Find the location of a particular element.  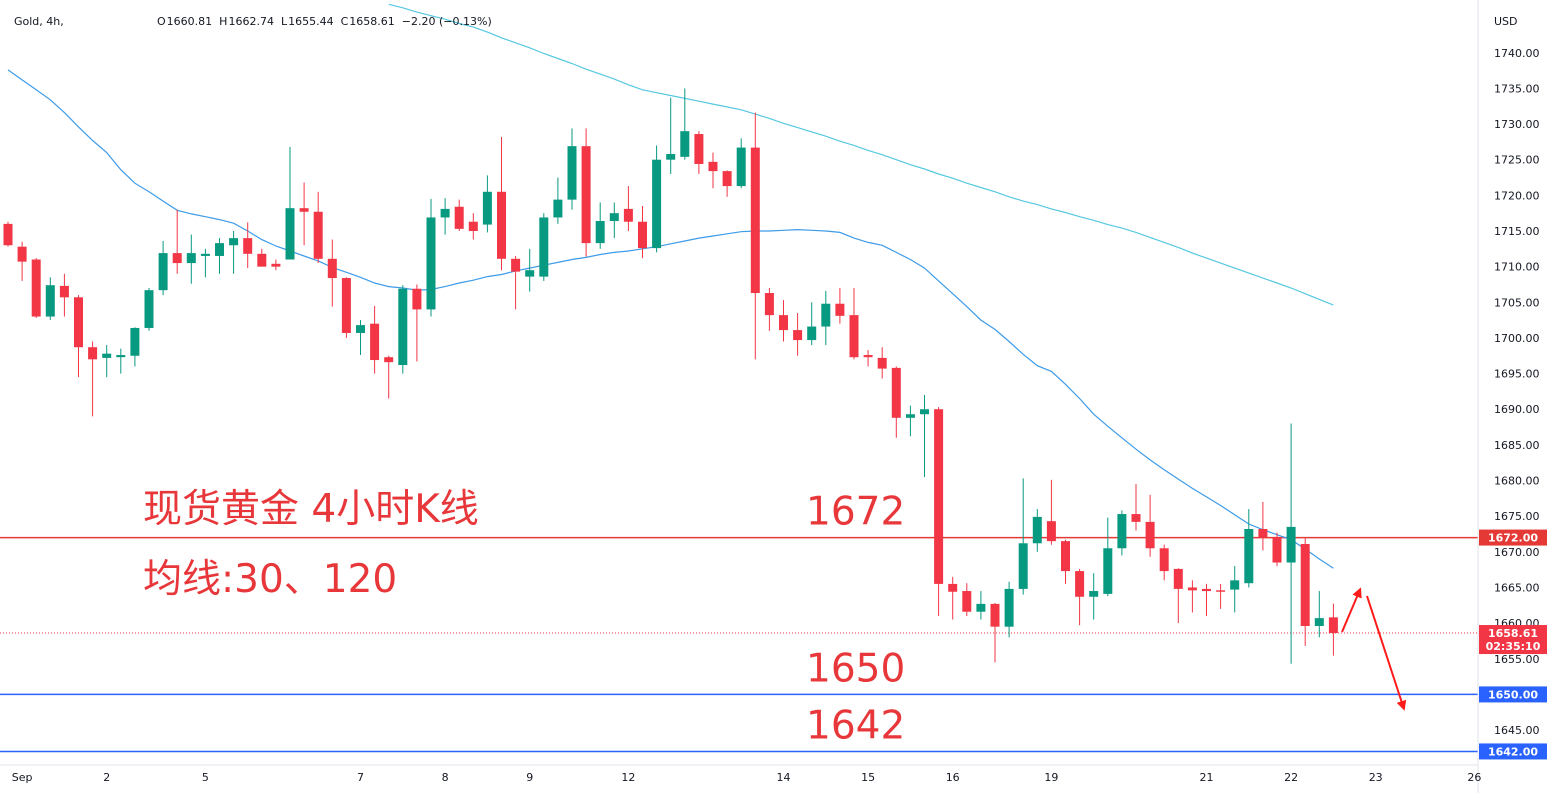

line-annotation: 1672 is located at coordinates (855, 512).